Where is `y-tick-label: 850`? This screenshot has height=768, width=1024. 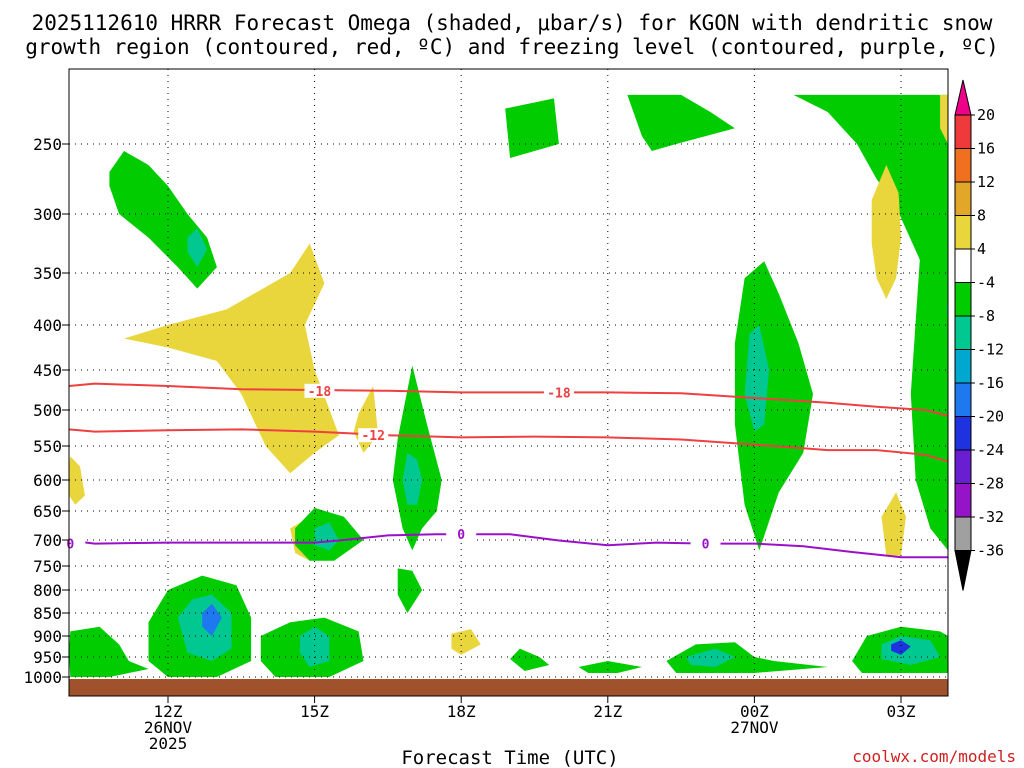
y-tick-label: 850 is located at coordinates (47, 613).